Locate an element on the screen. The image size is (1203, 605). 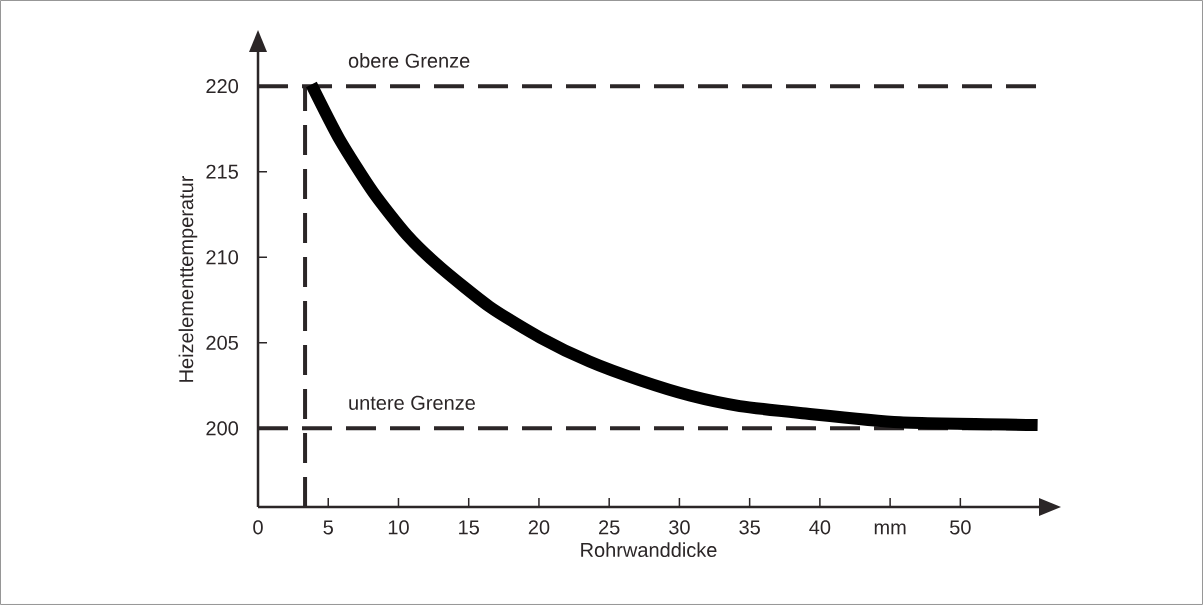
x-tick-label: 25 is located at coordinates (609, 527).